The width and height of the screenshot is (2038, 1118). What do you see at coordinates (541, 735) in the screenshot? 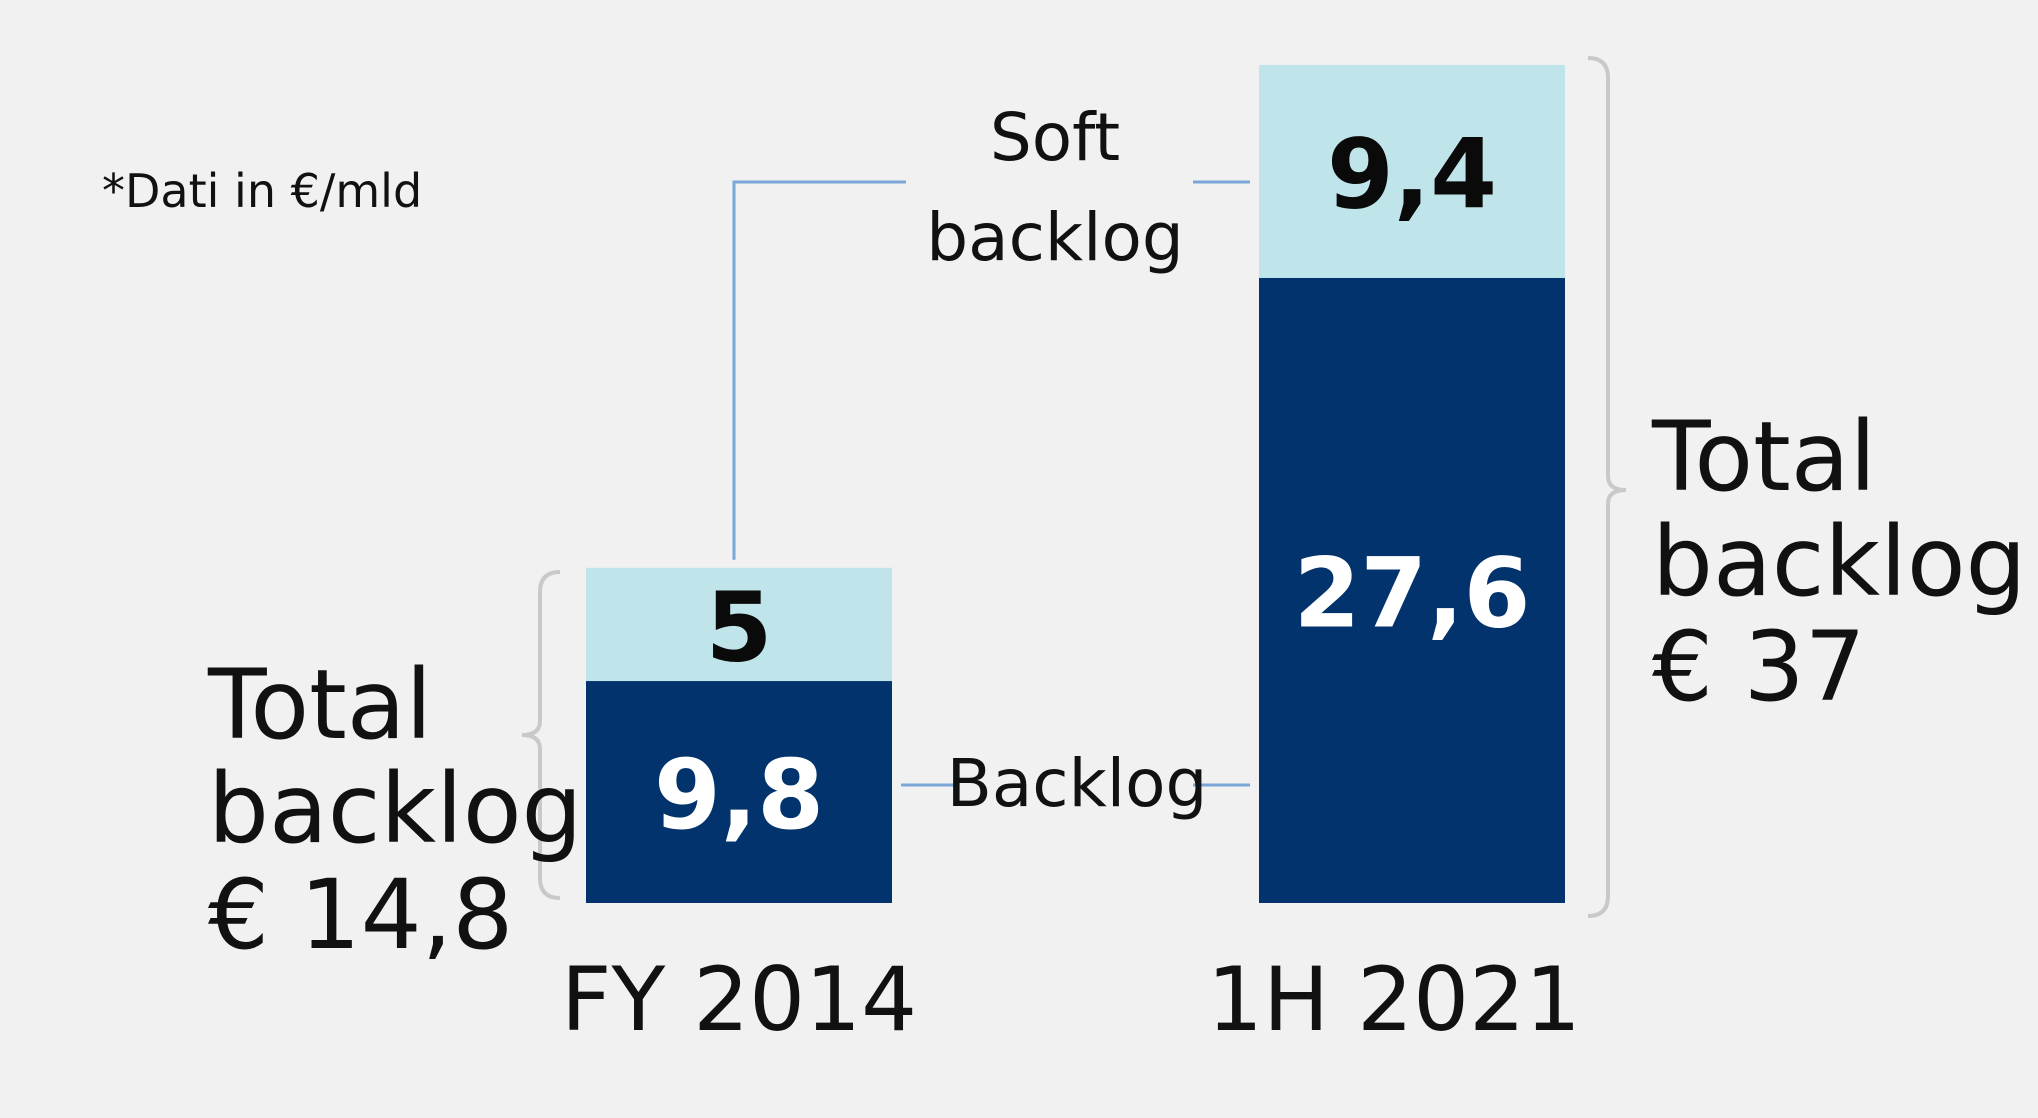
I see `total-brace-fy2014` at bounding box center [541, 735].